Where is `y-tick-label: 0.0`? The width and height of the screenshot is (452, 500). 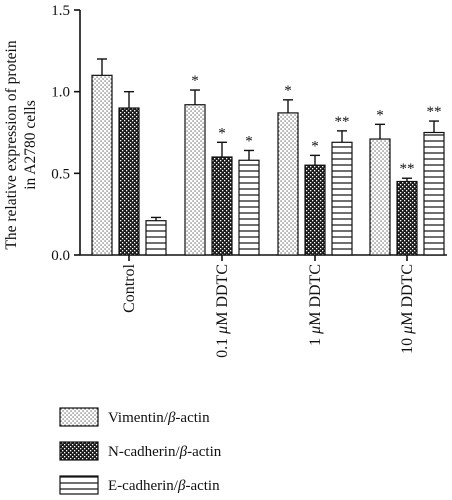 y-tick-label: 0.0 is located at coordinates (60, 256).